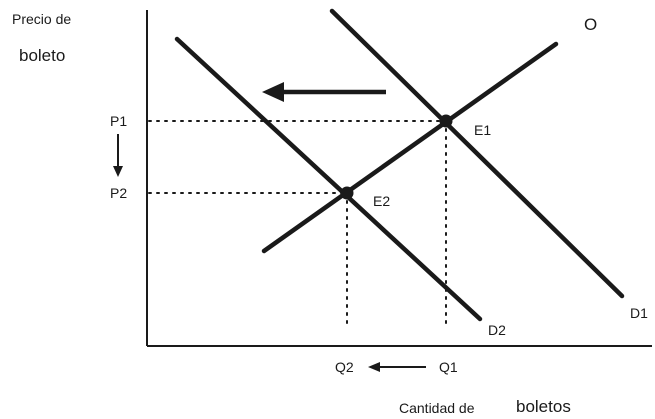 This screenshot has width=655, height=419. What do you see at coordinates (497, 330) in the screenshot?
I see `demand-curve-d2-label: D2` at bounding box center [497, 330].